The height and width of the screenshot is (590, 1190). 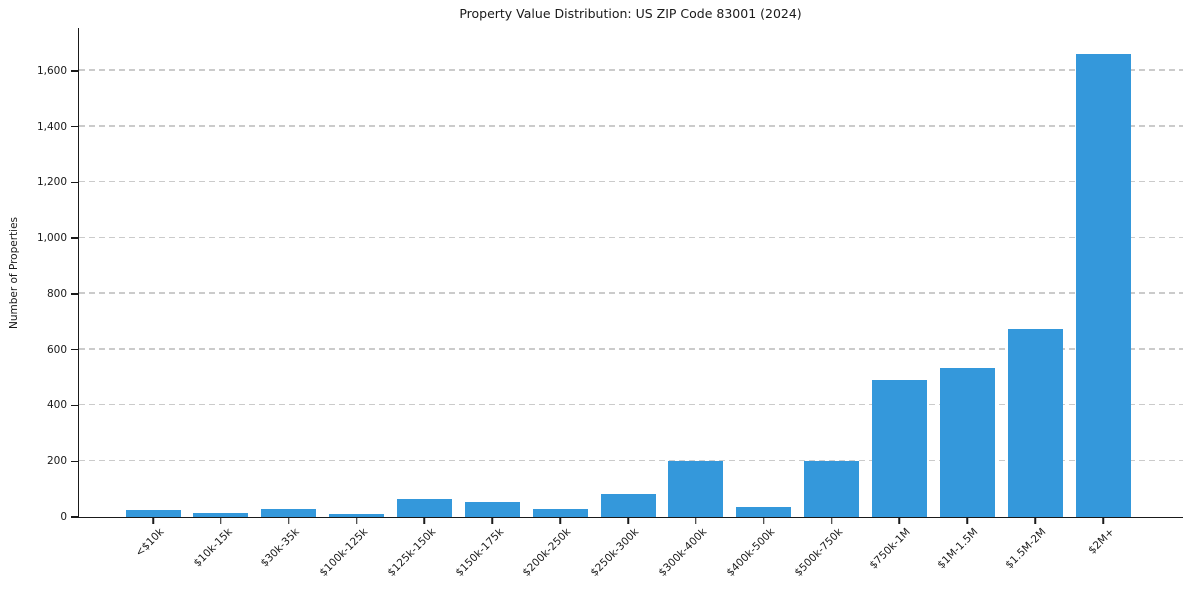 I want to click on y-tick-label: 1,000, so click(x=51, y=238).